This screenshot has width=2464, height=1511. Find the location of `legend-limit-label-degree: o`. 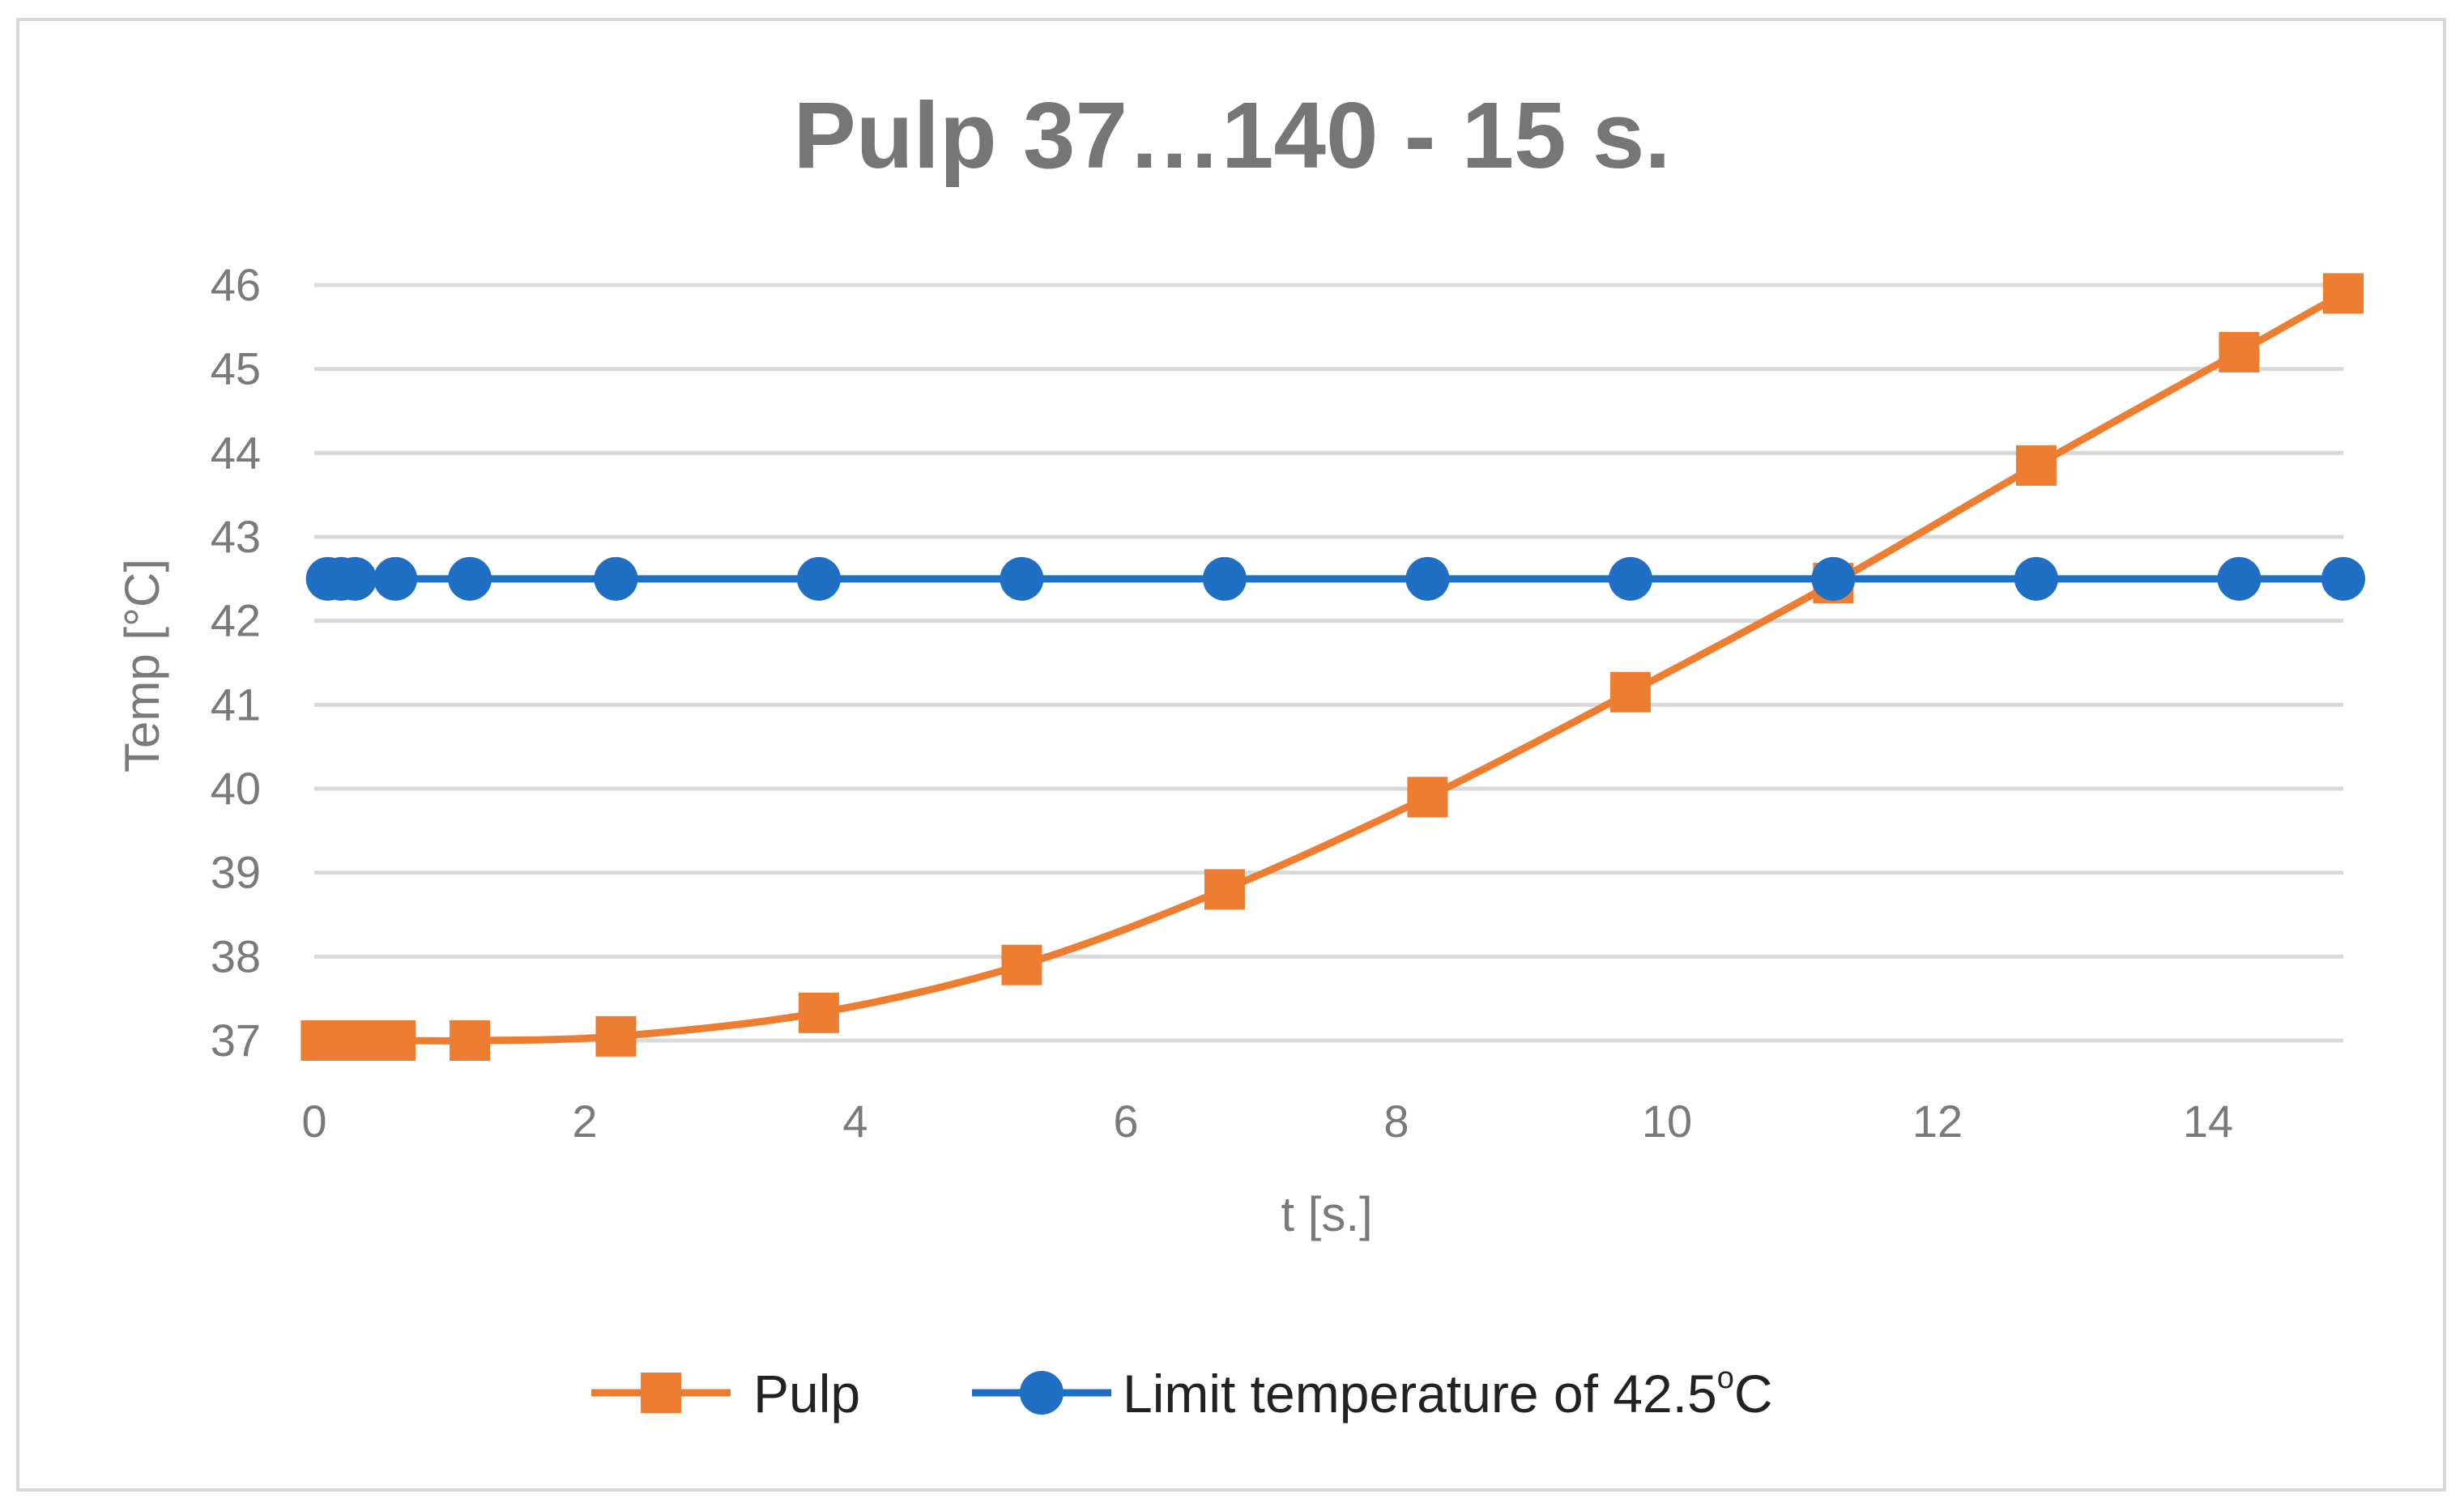

legend-limit-label-degree: o is located at coordinates (1725, 1378).